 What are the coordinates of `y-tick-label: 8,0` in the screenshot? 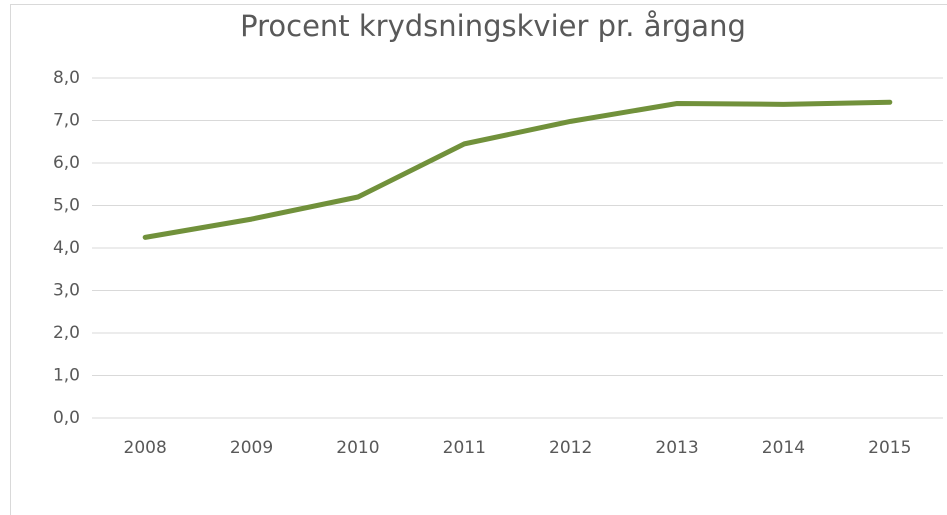 It's located at (66, 78).